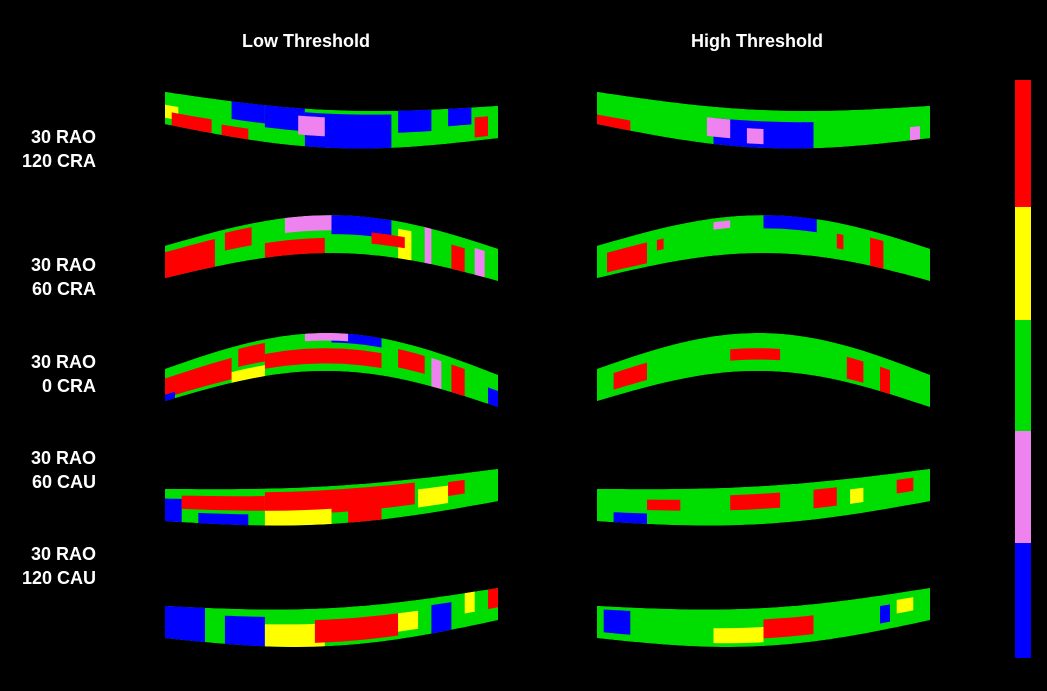 Image resolution: width=1047 pixels, height=691 pixels. I want to click on row-label: 60 CAU, so click(64, 482).